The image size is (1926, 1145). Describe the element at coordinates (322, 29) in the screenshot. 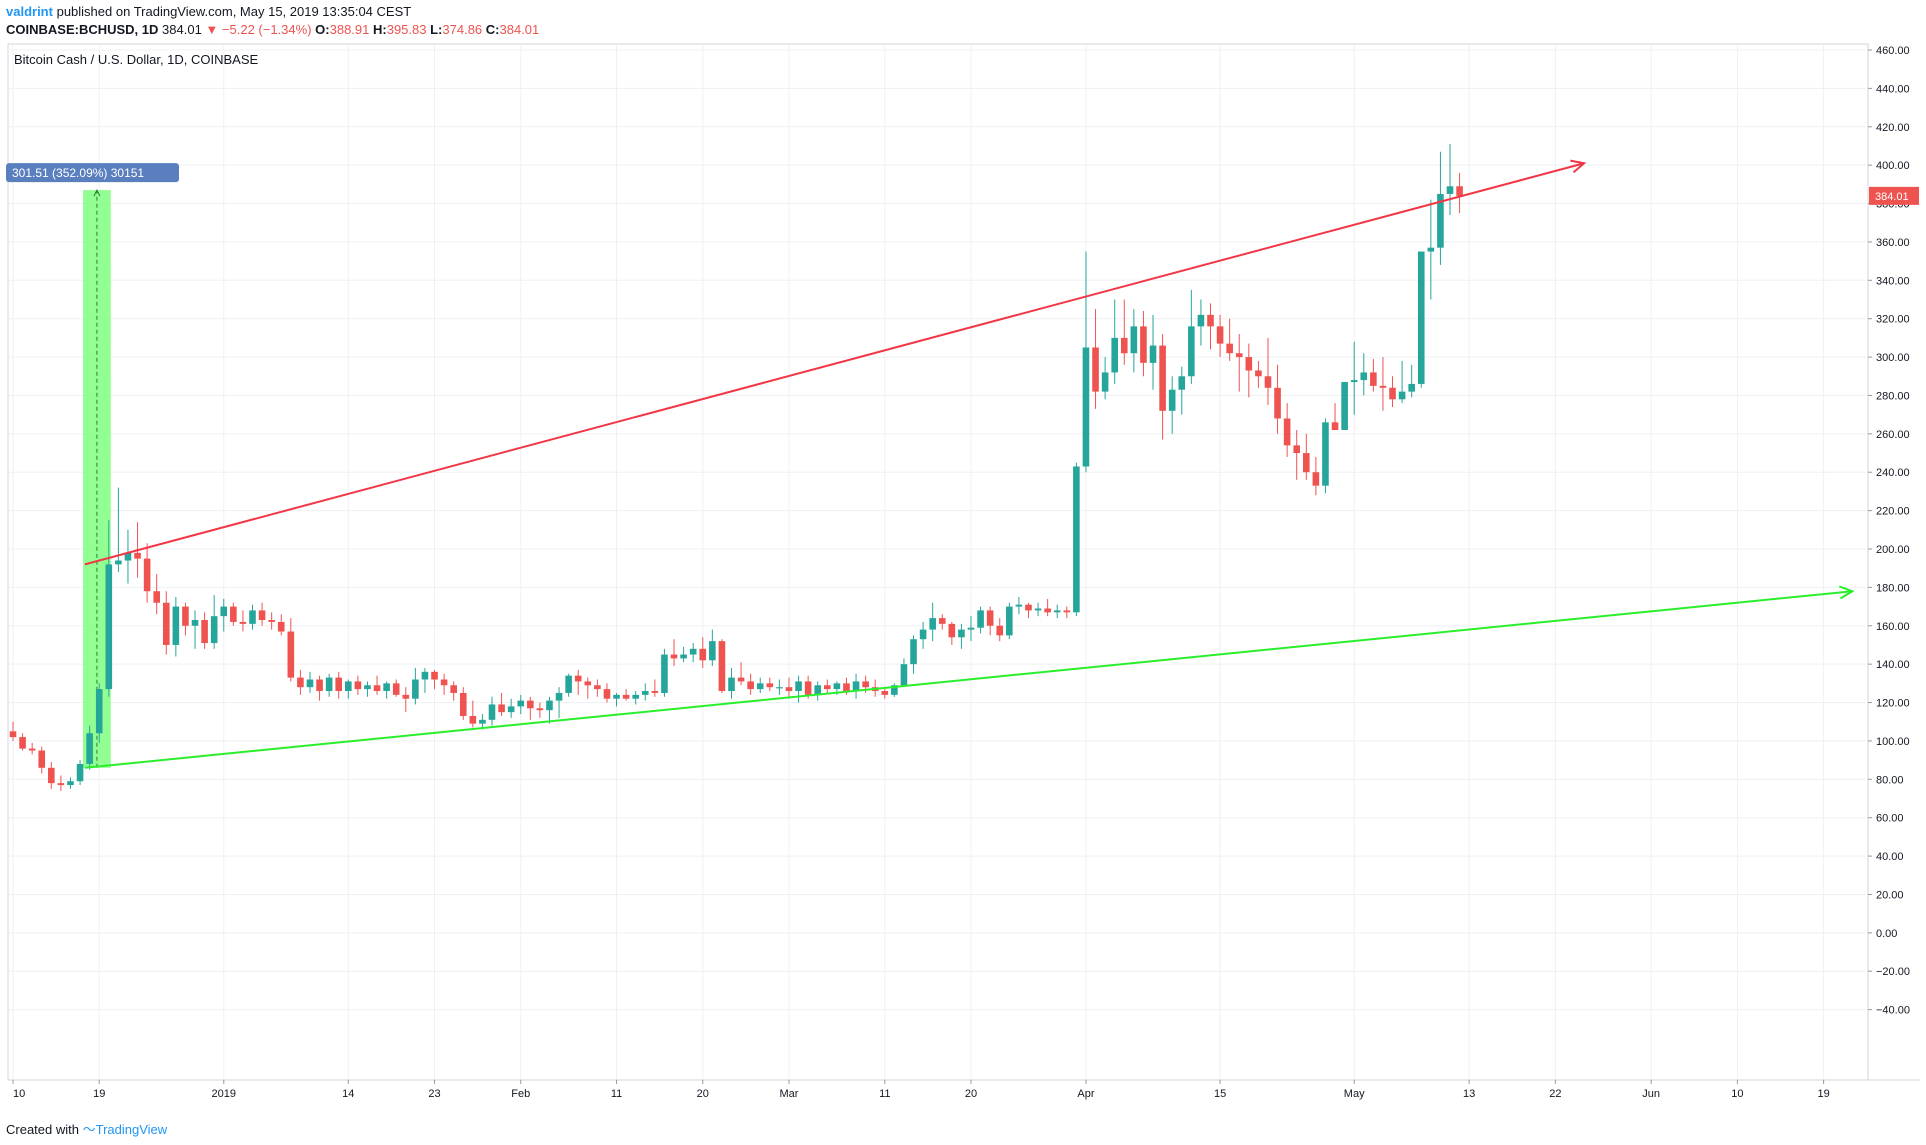

I see `open-label: O:` at that location.